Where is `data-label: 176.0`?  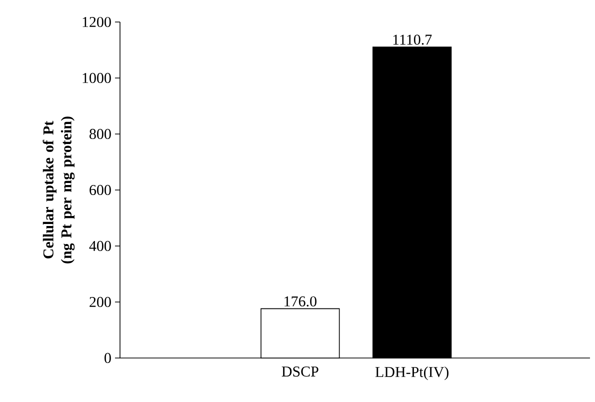 data-label: 176.0 is located at coordinates (300, 301).